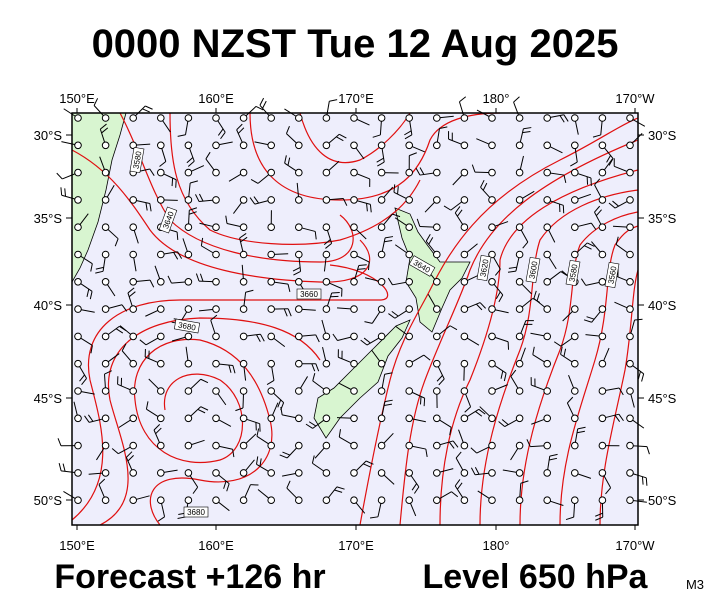 The height and width of the screenshot is (605, 711). I want to click on longitude-label: 160°E, so click(216, 545).